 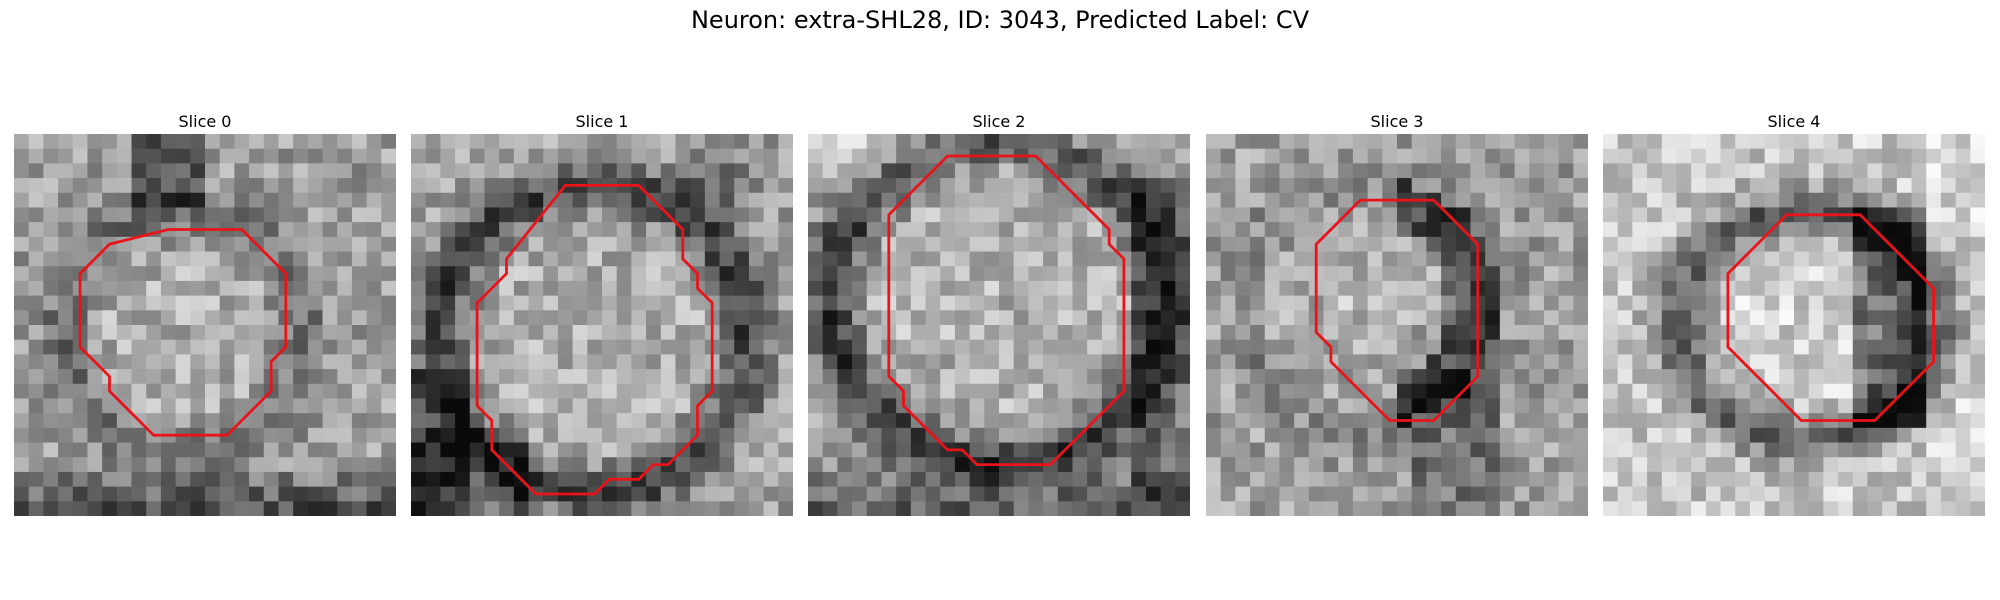 I want to click on panel-title: Slice 3, so click(x=1397, y=121).